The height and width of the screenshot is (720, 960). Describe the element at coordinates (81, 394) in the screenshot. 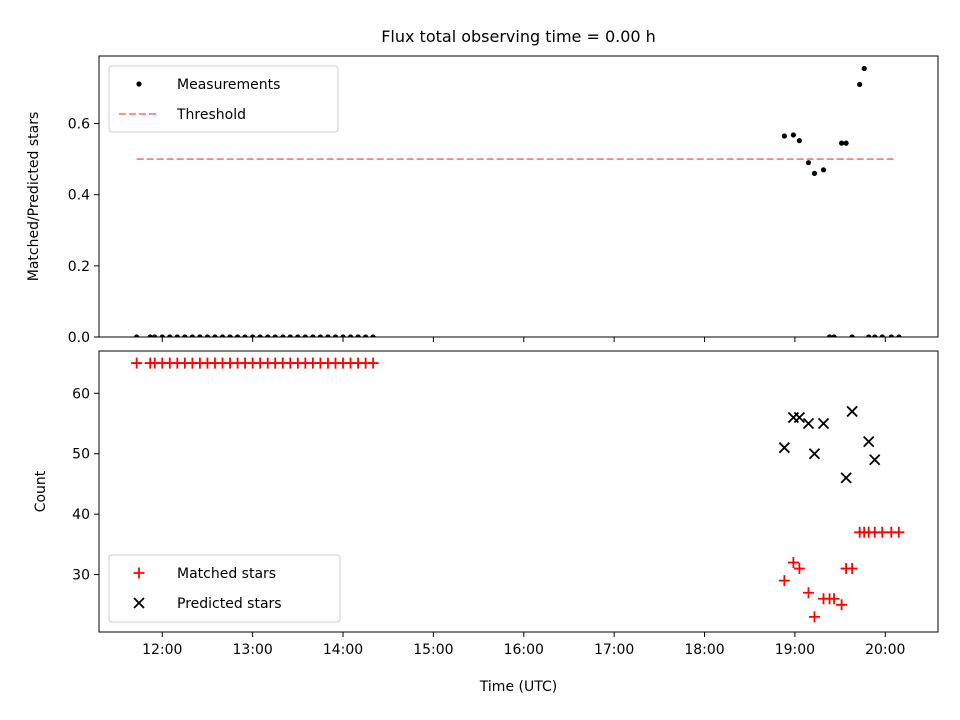

I see `y-tick-label: 60` at that location.